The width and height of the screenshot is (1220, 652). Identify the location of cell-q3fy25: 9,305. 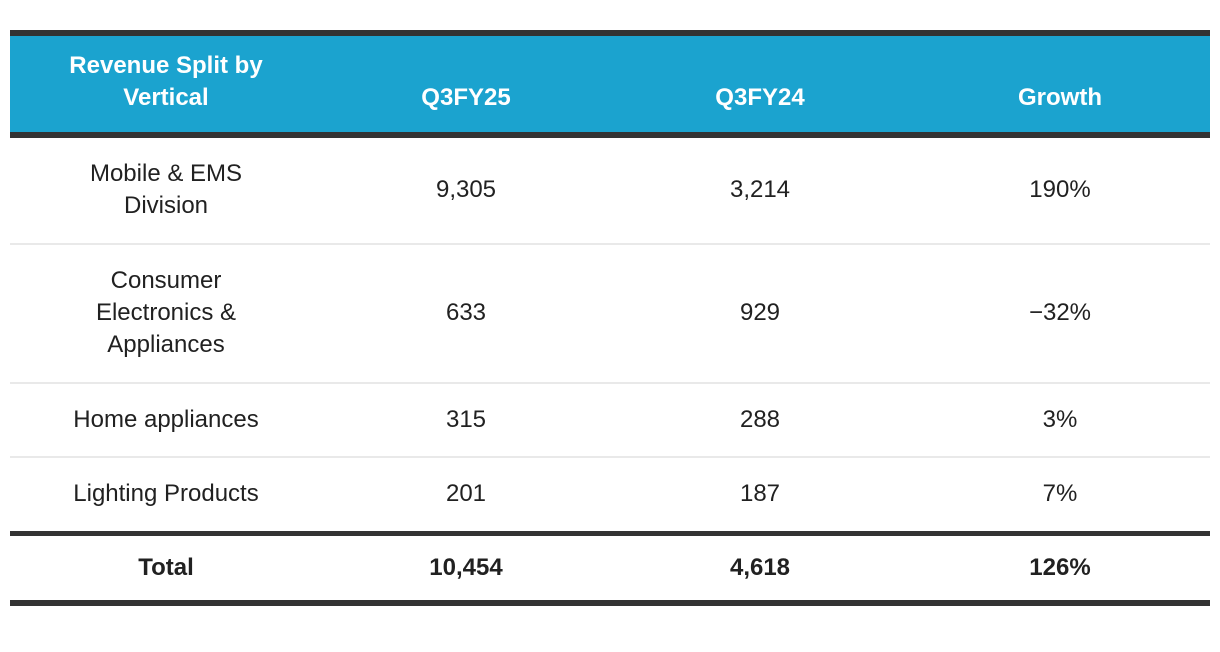
(466, 189).